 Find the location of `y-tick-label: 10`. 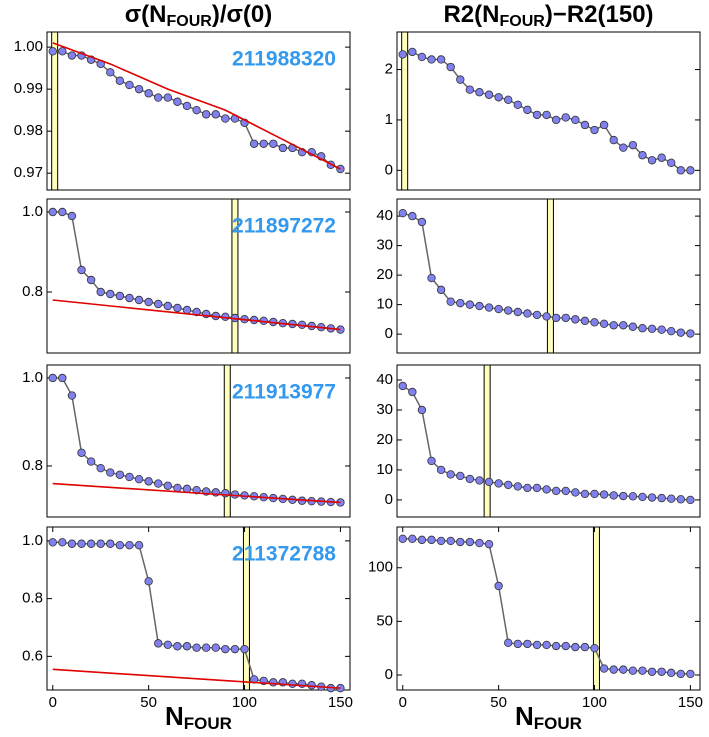

y-tick-label: 10 is located at coordinates (384, 304).